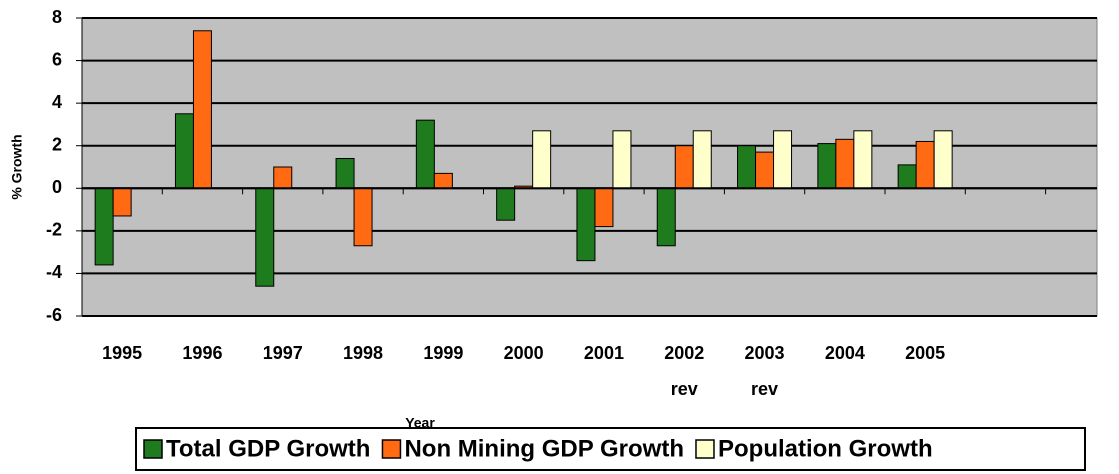 Image resolution: width=1119 pixels, height=474 pixels. Describe the element at coordinates (54, 272) in the screenshot. I see `y-tick-label: -4` at that location.